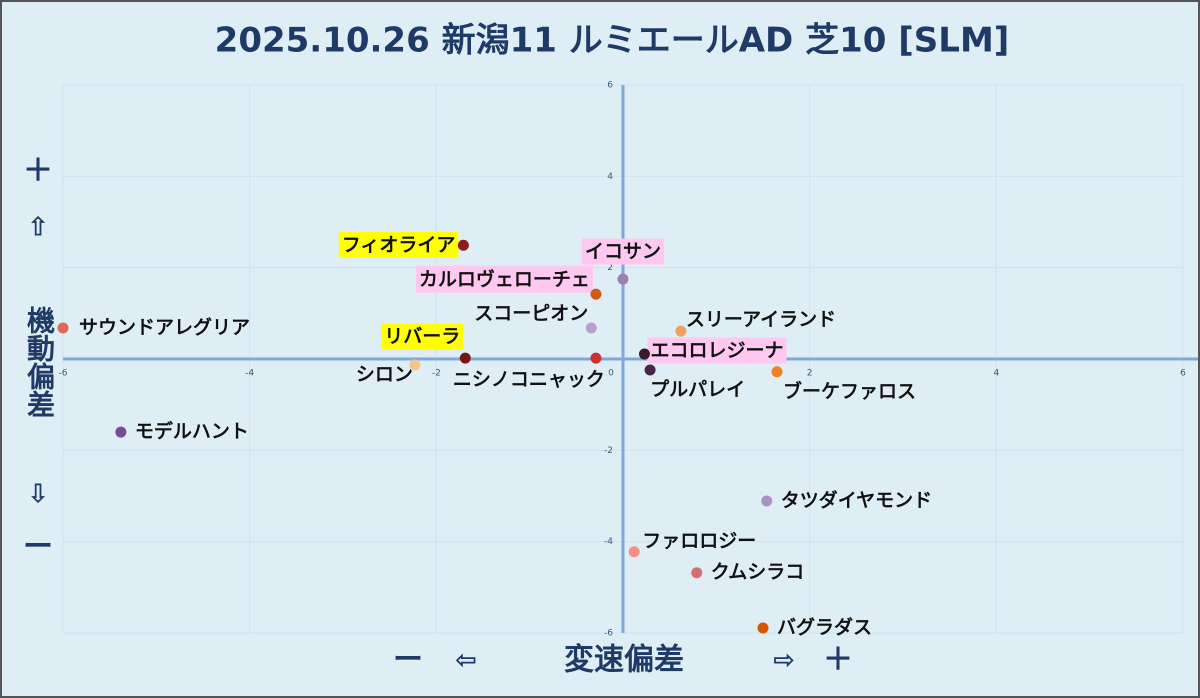 The image size is (1200, 698). I want to click on x-tick-label: 6, so click(1183, 374).